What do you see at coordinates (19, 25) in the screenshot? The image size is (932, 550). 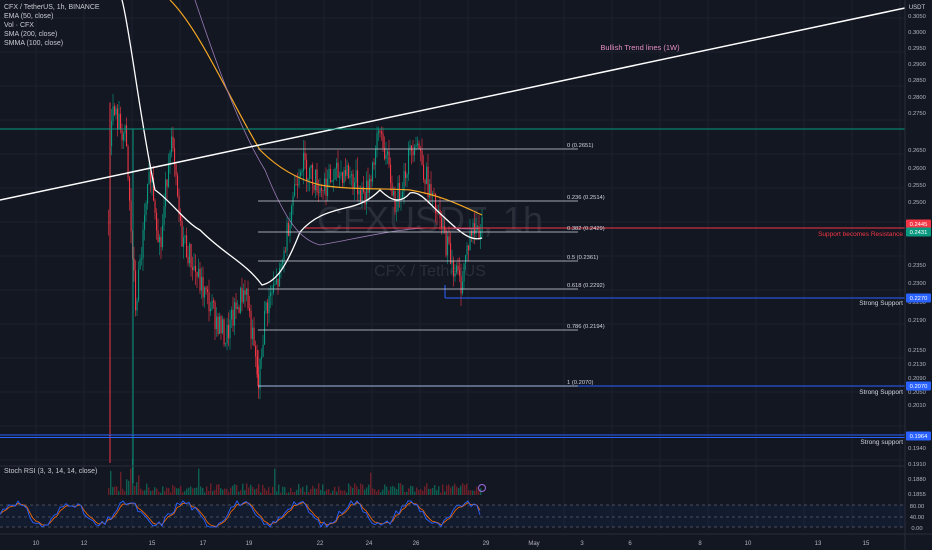 I see `legend-vol: Vol · CFX` at bounding box center [19, 25].